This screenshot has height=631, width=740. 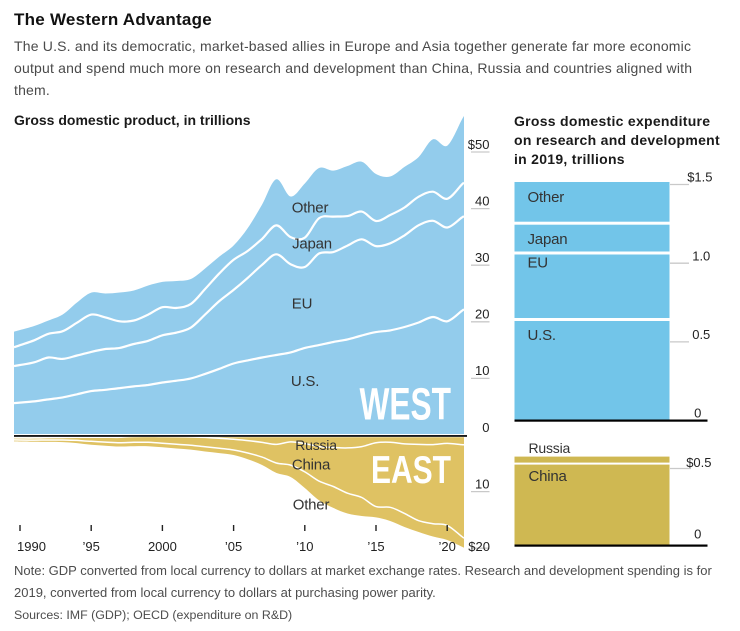 What do you see at coordinates (701, 255) in the screenshot?
I see `svg-text: 1.0` at bounding box center [701, 255].